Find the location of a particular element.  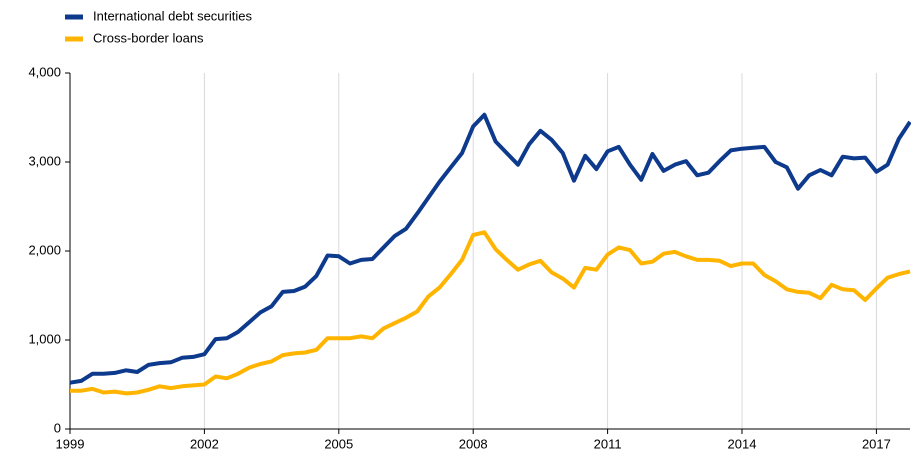

x-tick-label: 2014 is located at coordinates (742, 443).